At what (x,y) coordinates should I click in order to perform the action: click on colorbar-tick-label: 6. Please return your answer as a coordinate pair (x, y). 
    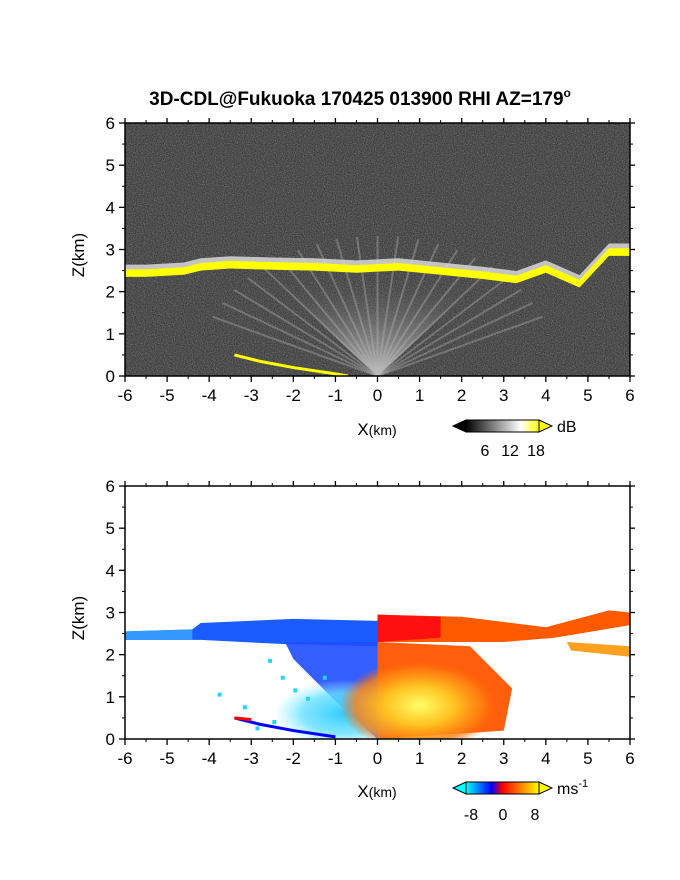
    Looking at the image, I should click on (485, 451).